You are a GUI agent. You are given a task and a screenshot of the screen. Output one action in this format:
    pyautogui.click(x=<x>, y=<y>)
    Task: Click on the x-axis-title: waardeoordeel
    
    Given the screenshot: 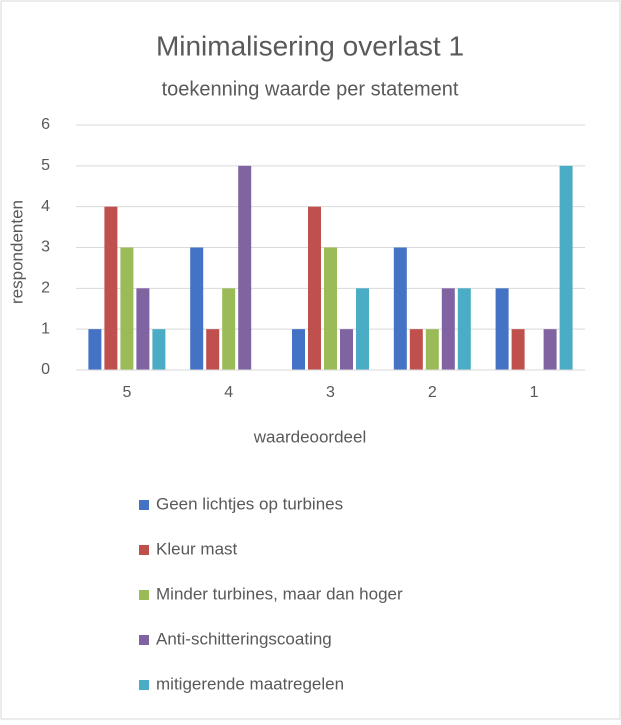 What is the action you would take?
    pyautogui.click(x=309, y=436)
    